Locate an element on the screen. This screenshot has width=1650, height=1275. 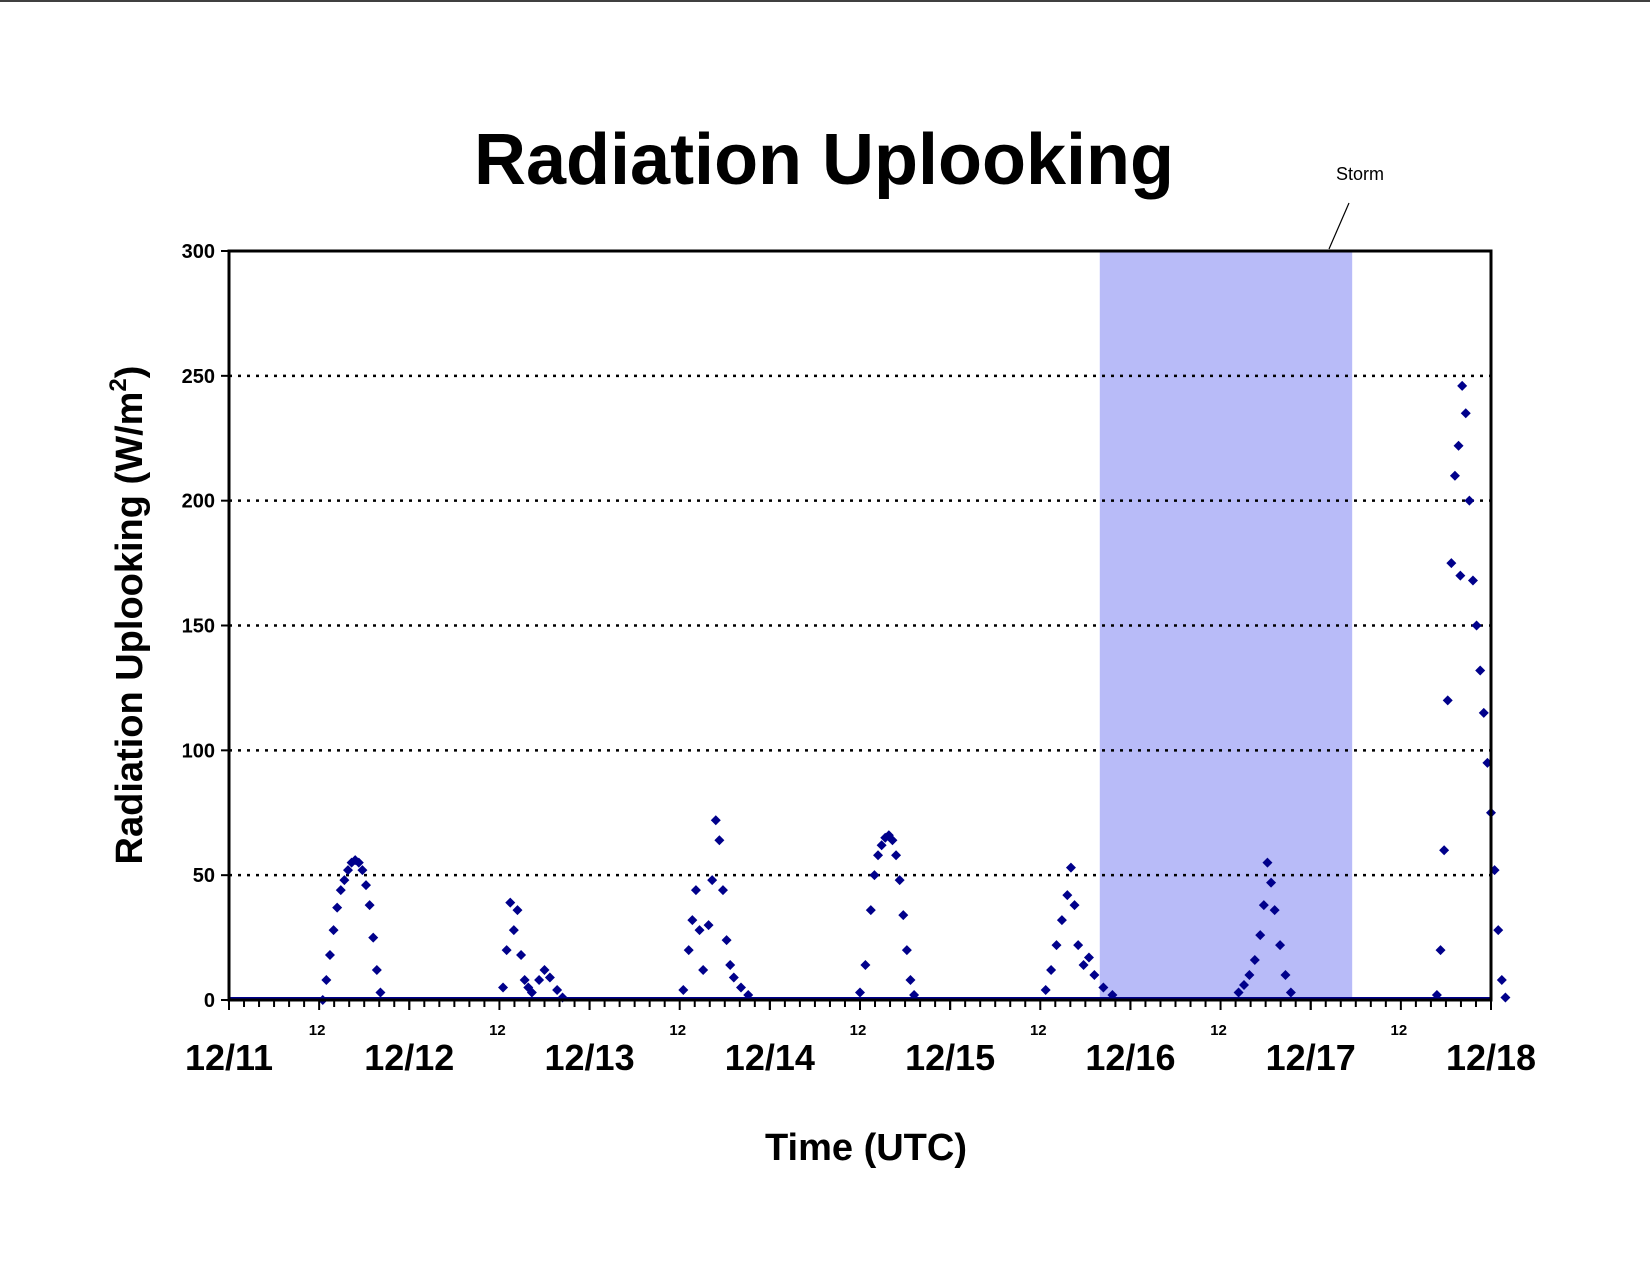
x-tick-label: 12/11 is located at coordinates (229, 1057).